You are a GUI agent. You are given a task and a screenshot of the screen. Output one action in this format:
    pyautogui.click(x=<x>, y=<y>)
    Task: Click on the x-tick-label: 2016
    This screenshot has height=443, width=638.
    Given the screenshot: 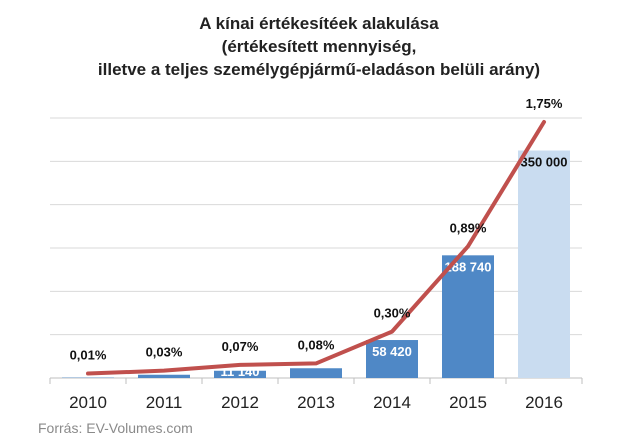 What is the action you would take?
    pyautogui.click(x=544, y=402)
    